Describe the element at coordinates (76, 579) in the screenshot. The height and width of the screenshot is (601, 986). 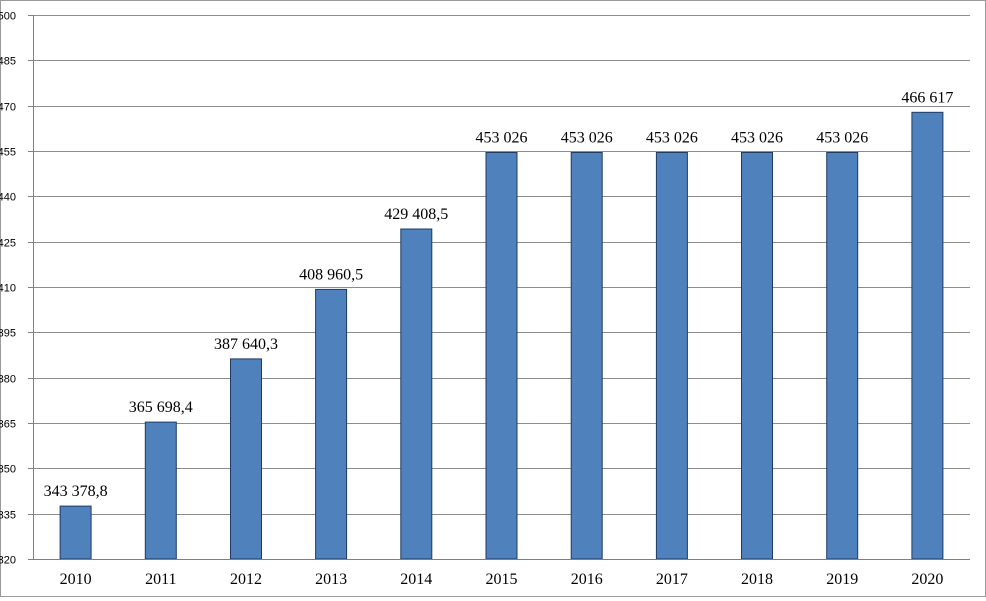
I see `x-tick-label: 2010` at that location.